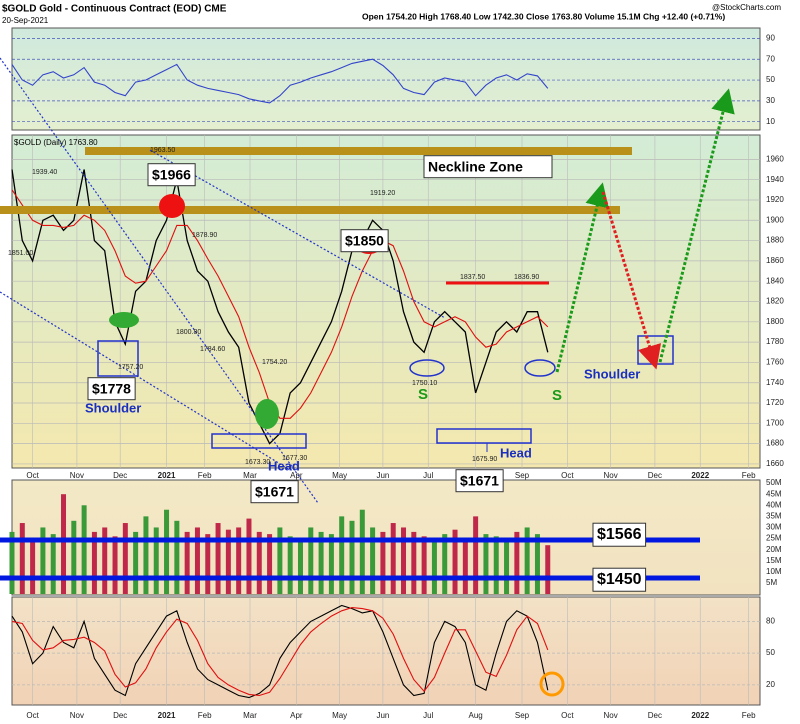 This screenshot has height=724, width=800. Describe the element at coordinates (770, 652) in the screenshot. I see `y-tick-label: 50` at that location.